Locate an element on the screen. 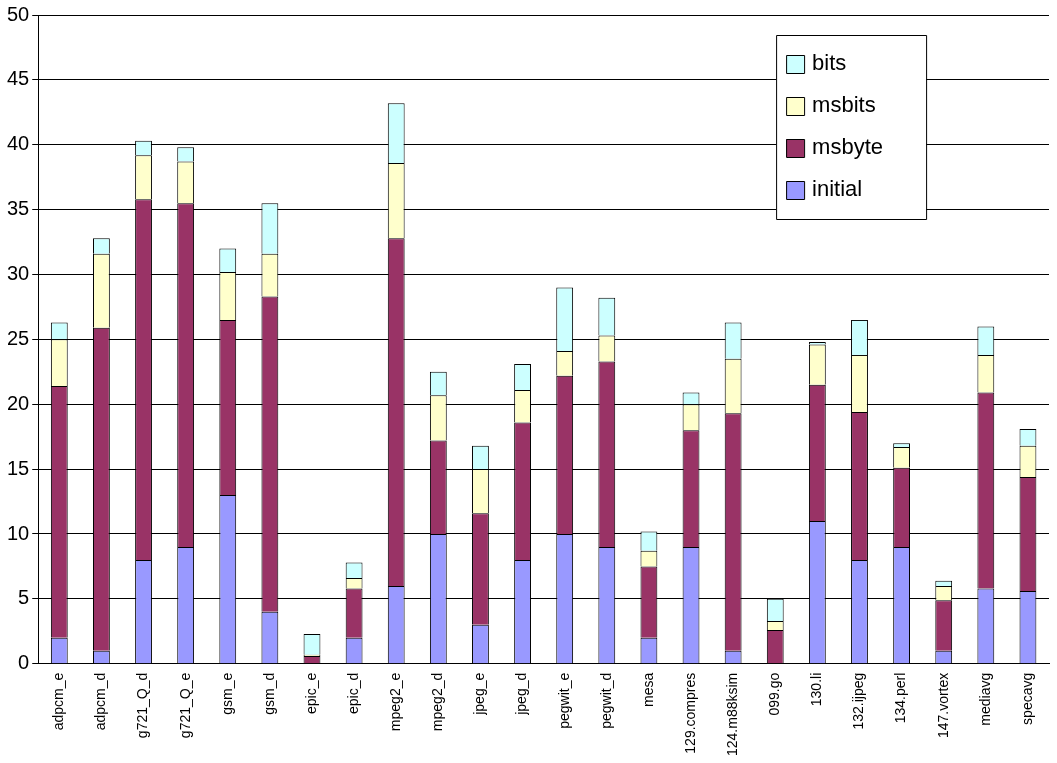  legend-label: bits is located at coordinates (829, 63).